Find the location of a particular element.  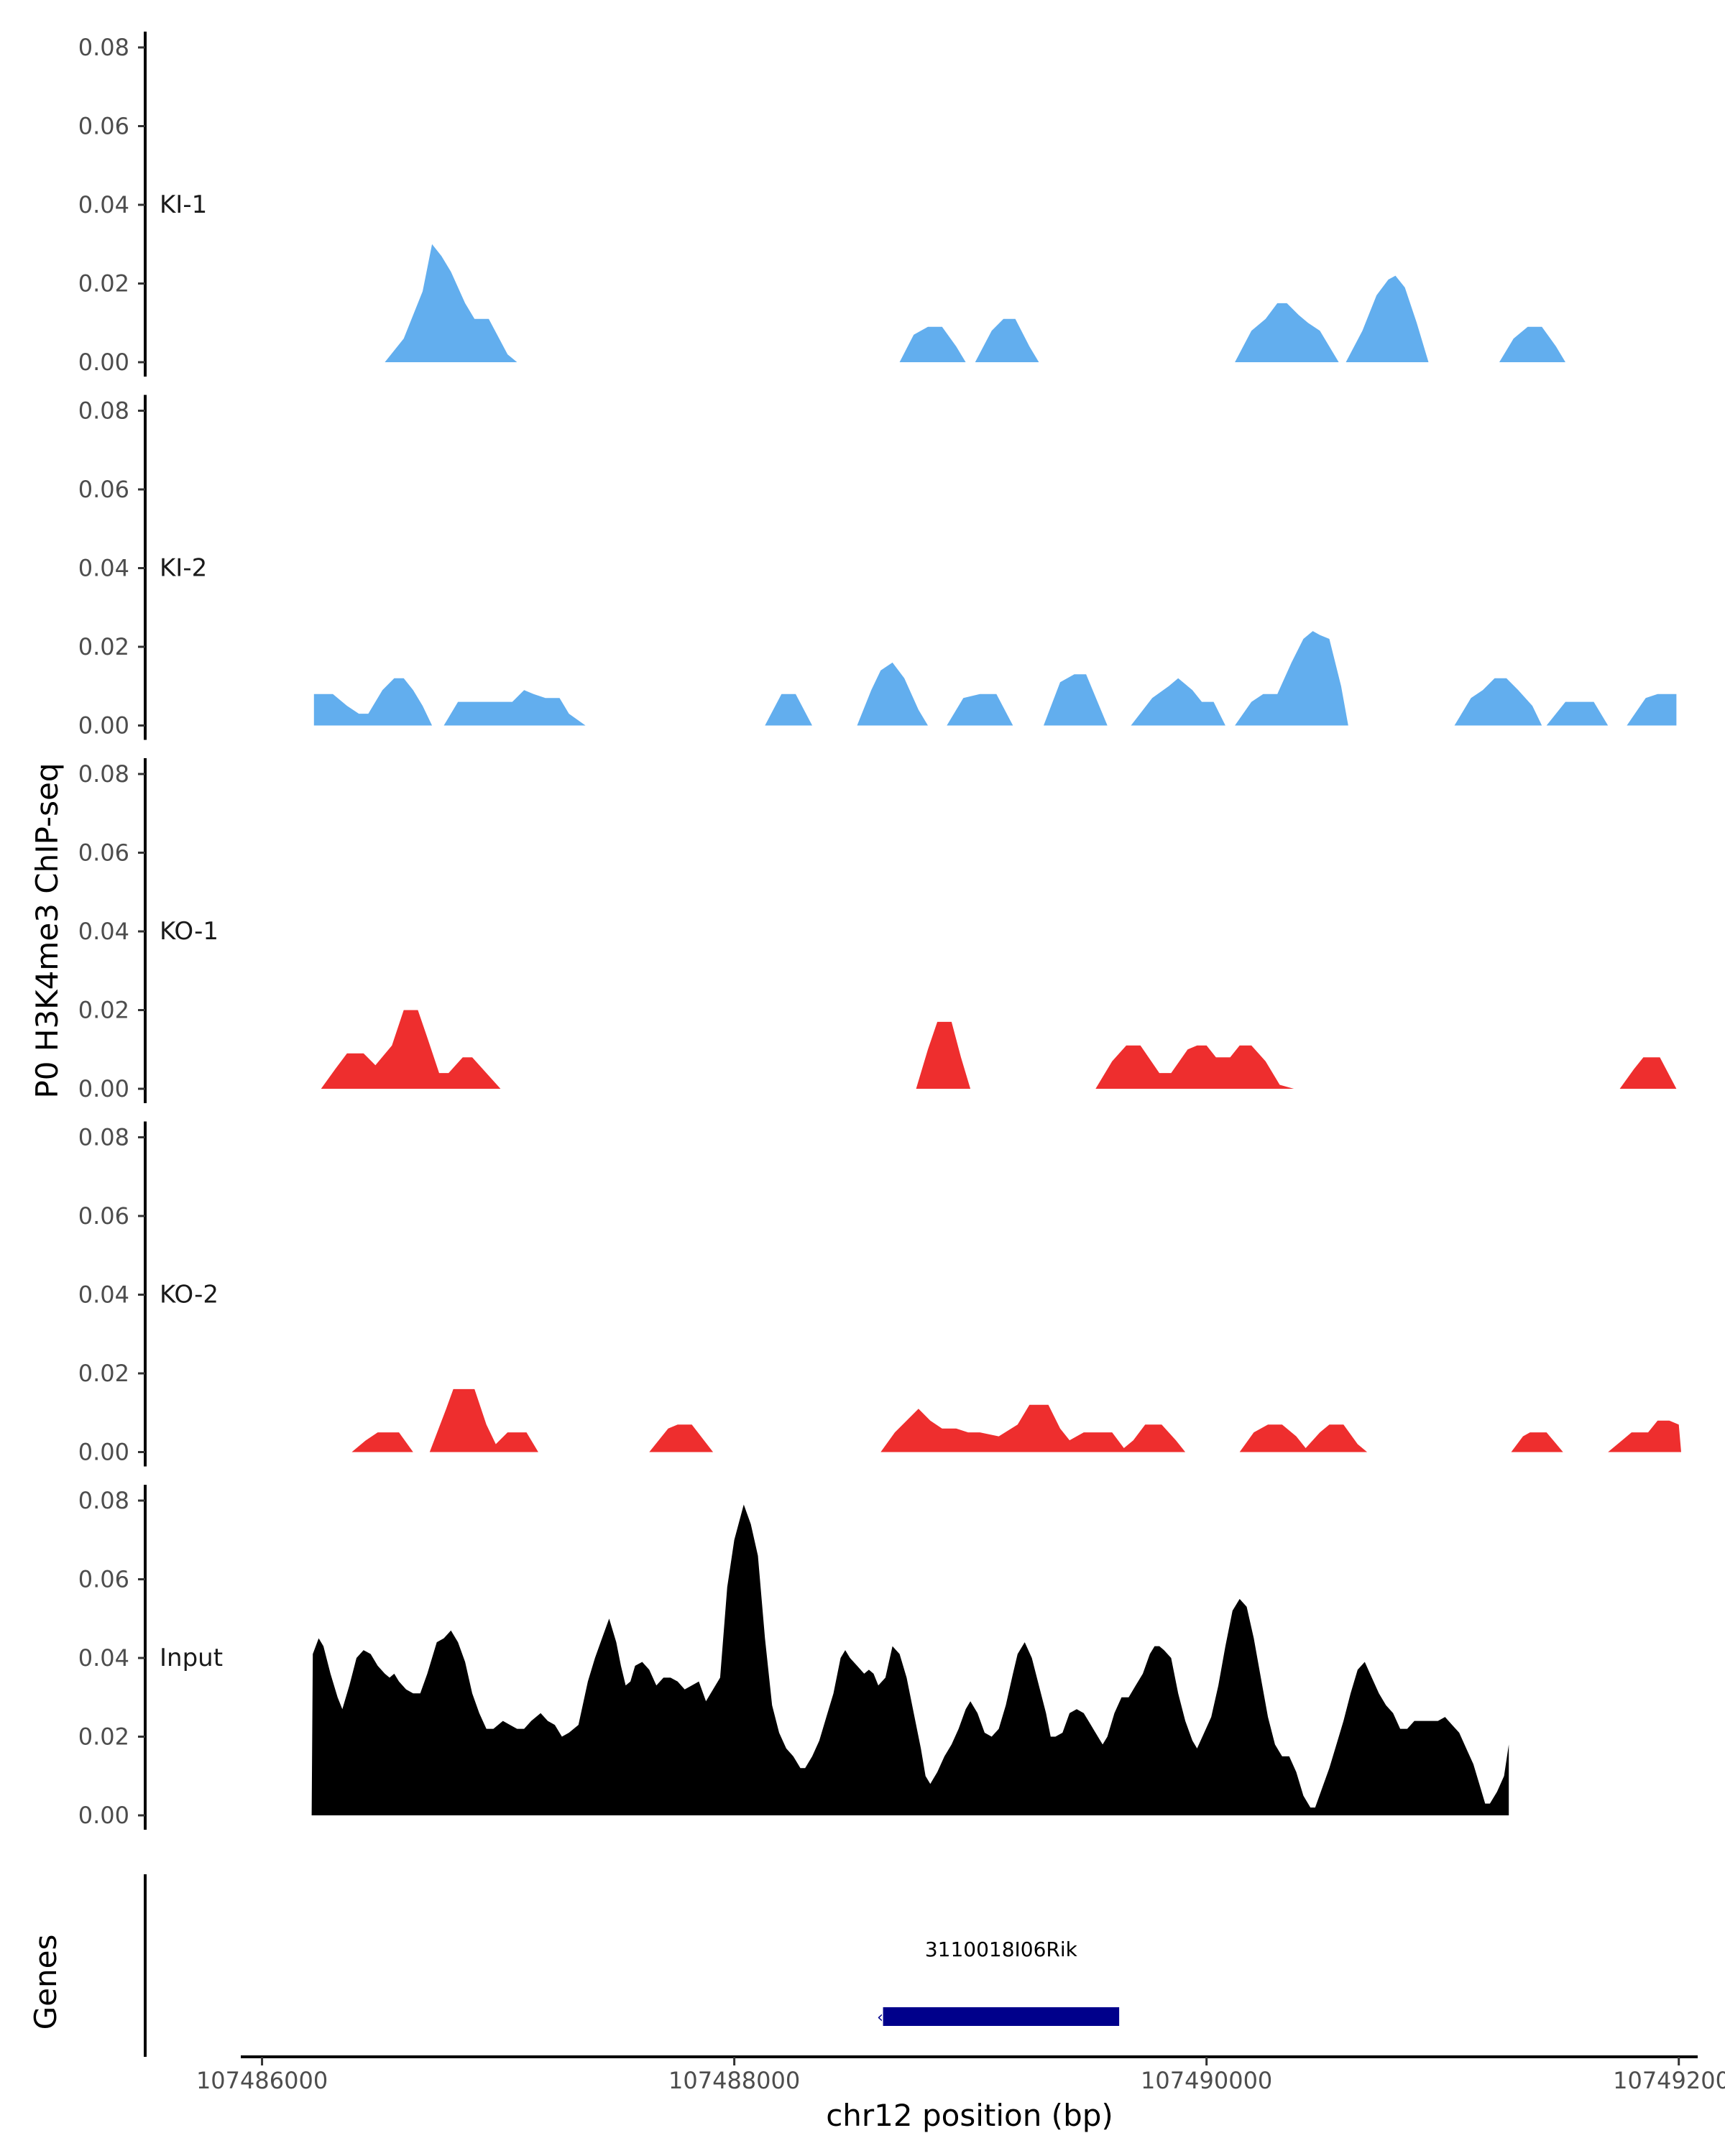

track-label: KI-2 is located at coordinates (183, 568).